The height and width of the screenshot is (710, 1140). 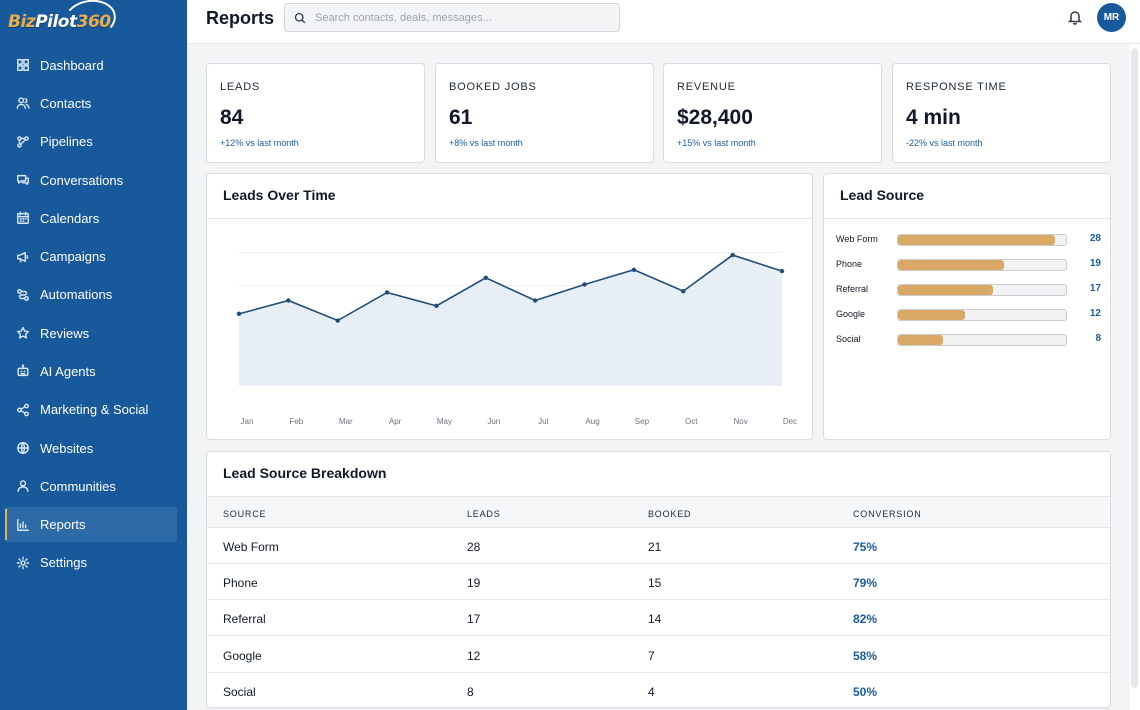 I want to click on megaphone-icon, so click(x=23, y=257).